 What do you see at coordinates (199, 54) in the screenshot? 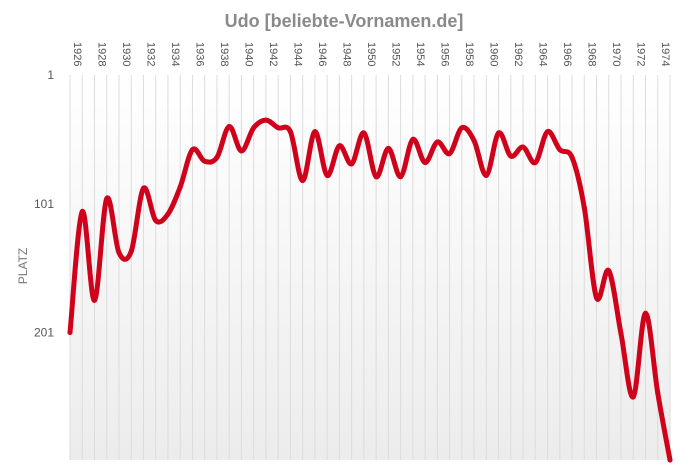
I see `x-tick-label: 1936` at bounding box center [199, 54].